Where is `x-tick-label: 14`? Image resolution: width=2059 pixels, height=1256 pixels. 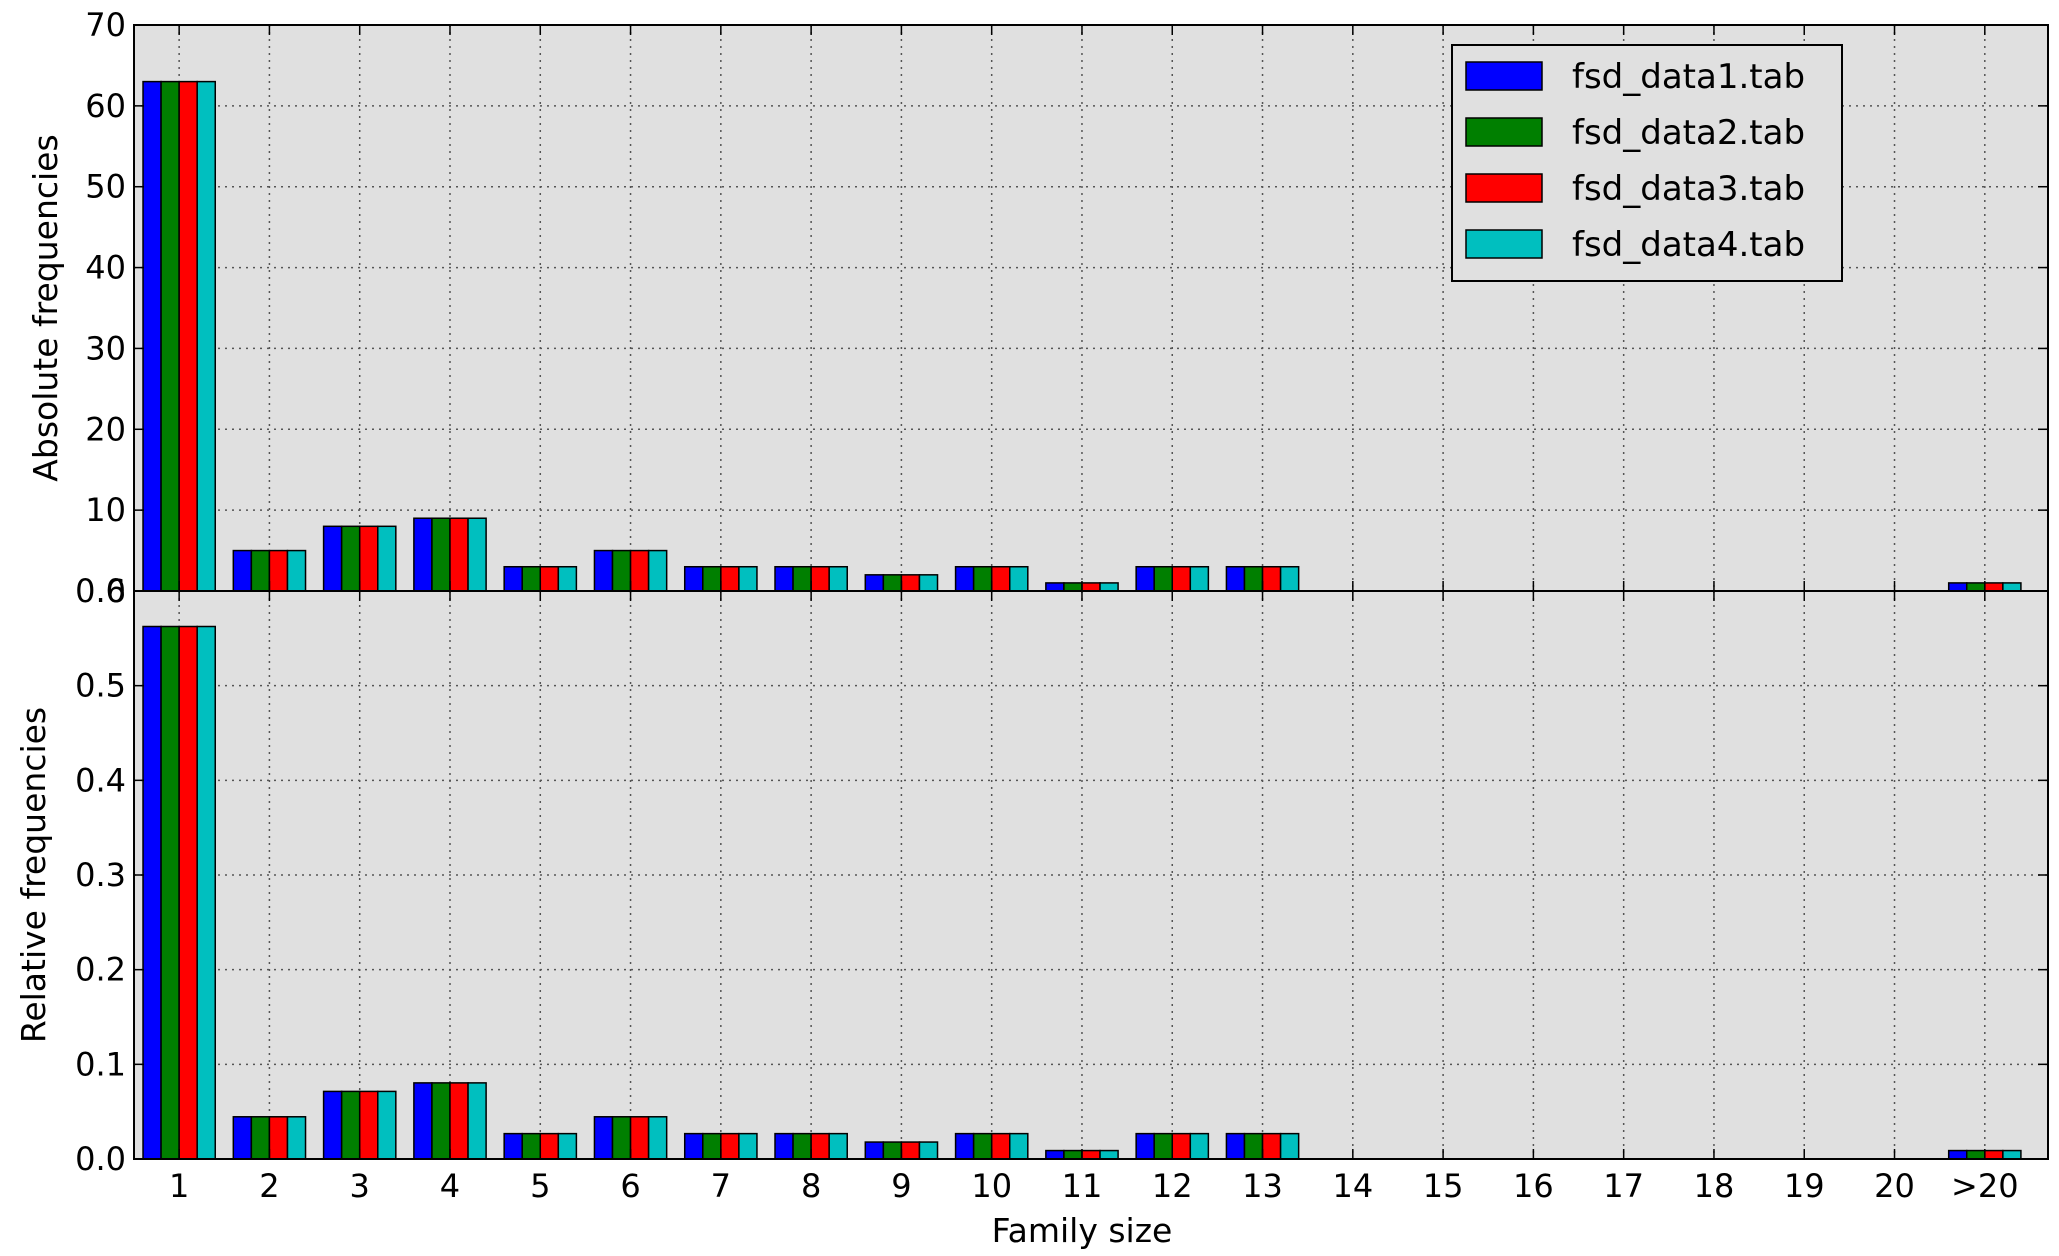
x-tick-label: 14 is located at coordinates (1352, 1186).